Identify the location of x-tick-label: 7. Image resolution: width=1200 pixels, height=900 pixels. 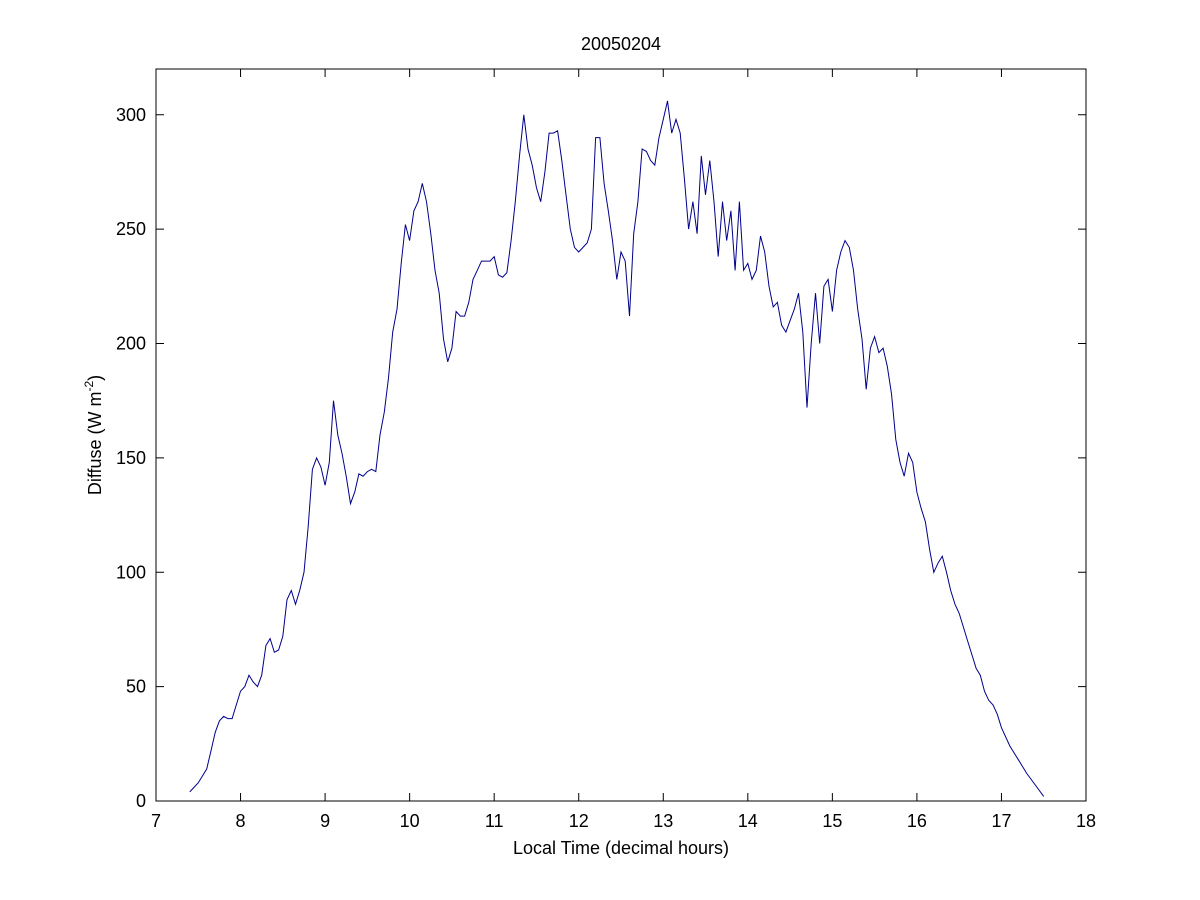
(156, 821).